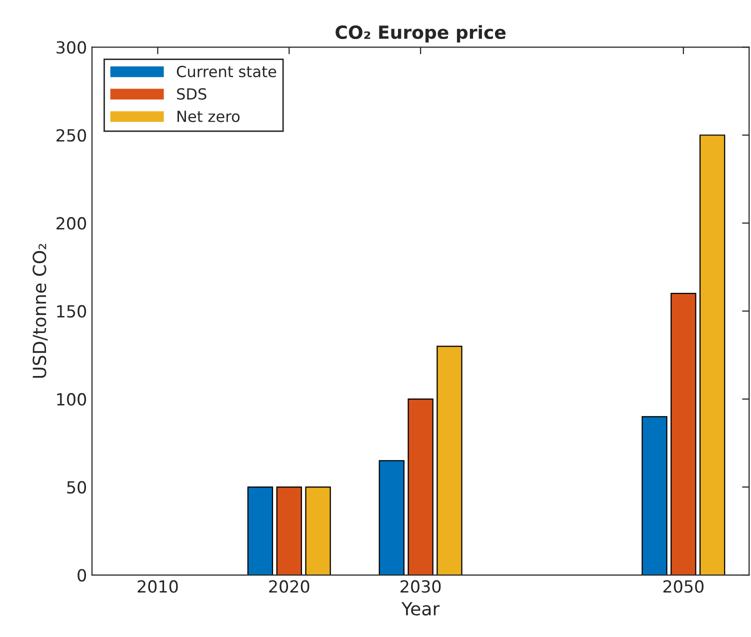 The height and width of the screenshot is (637, 751). Describe the element at coordinates (420, 586) in the screenshot. I see `x-tick-label: 2030` at that location.